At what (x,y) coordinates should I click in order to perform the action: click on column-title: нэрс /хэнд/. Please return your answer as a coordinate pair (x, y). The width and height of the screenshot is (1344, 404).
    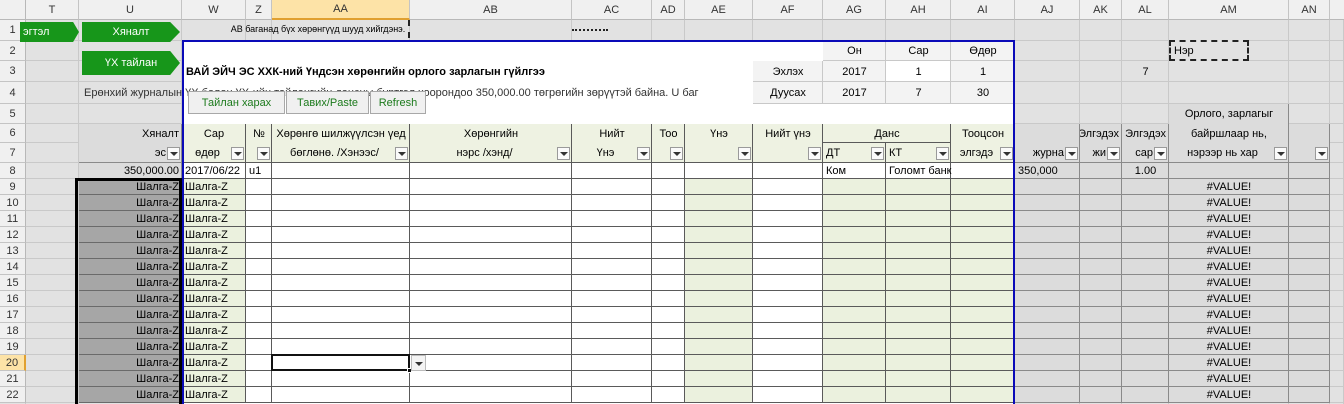
    Looking at the image, I should click on (484, 153).